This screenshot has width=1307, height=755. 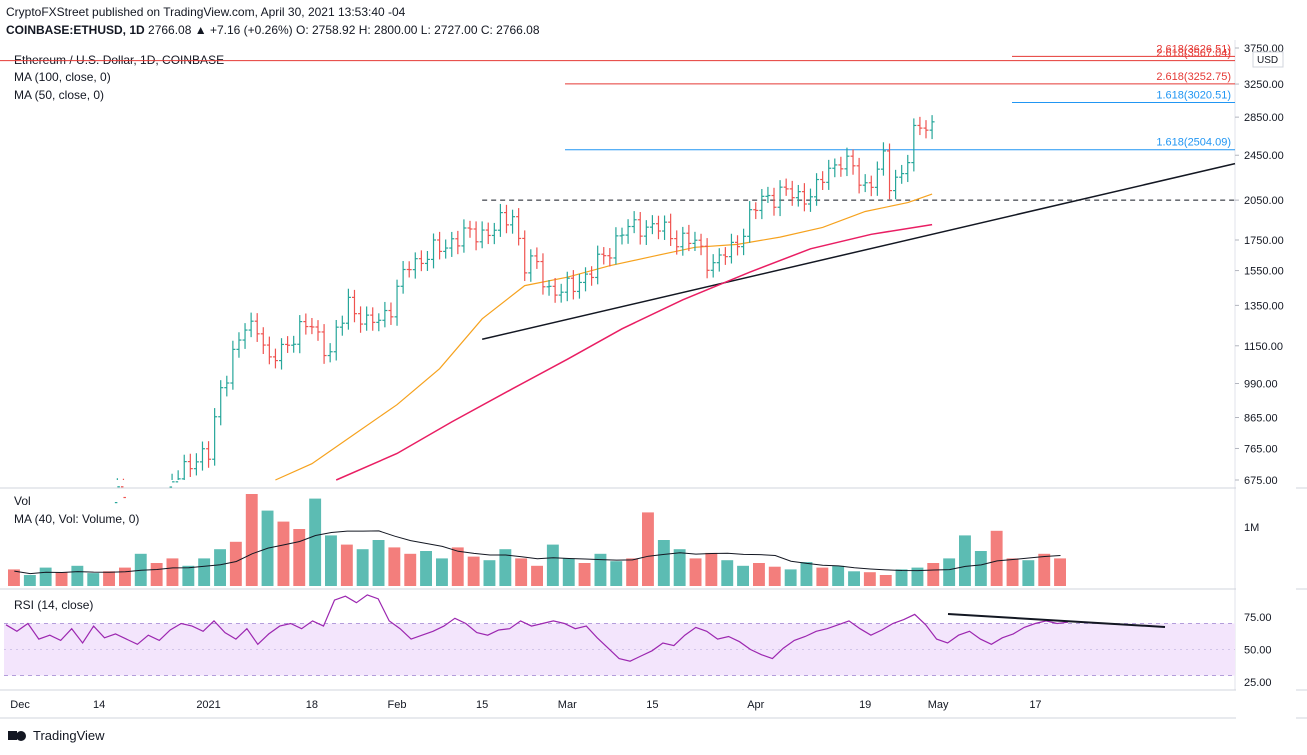 I want to click on price-tick-label: 765.00, so click(x=1261, y=449).